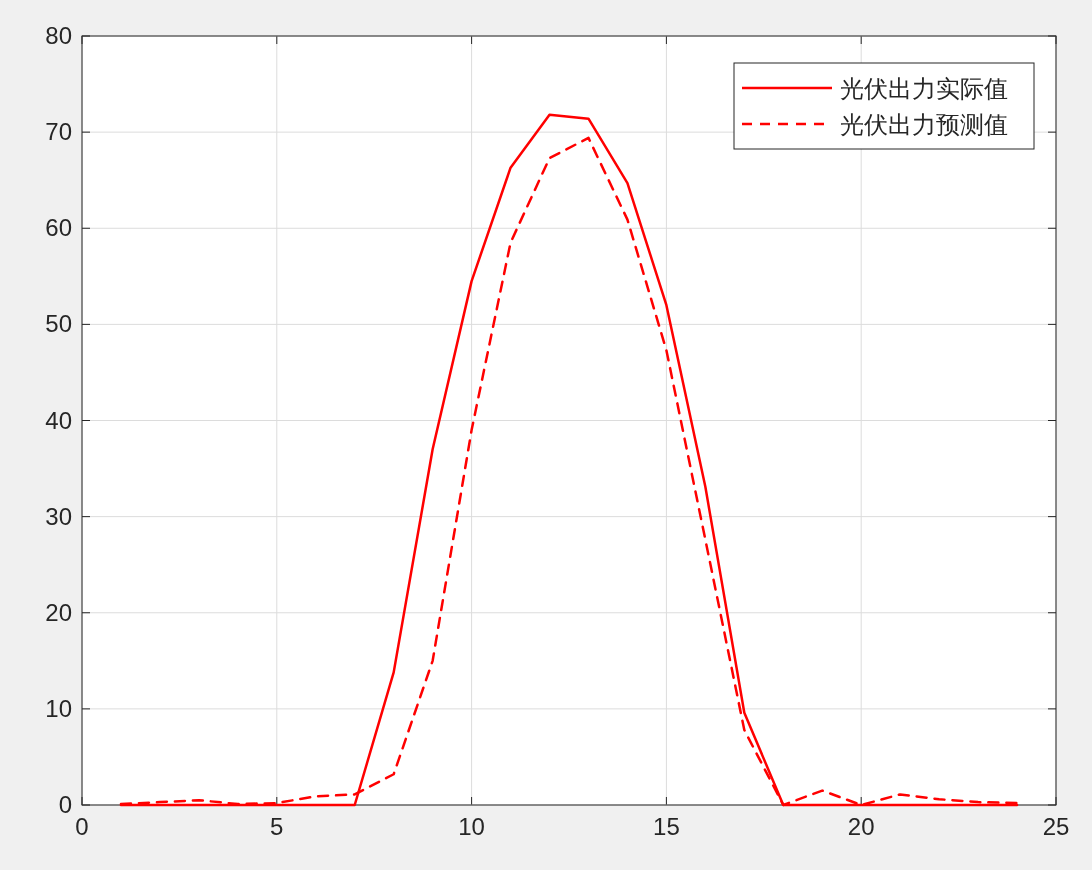  What do you see at coordinates (58, 324) in the screenshot?
I see `y-tick-label: 50` at bounding box center [58, 324].